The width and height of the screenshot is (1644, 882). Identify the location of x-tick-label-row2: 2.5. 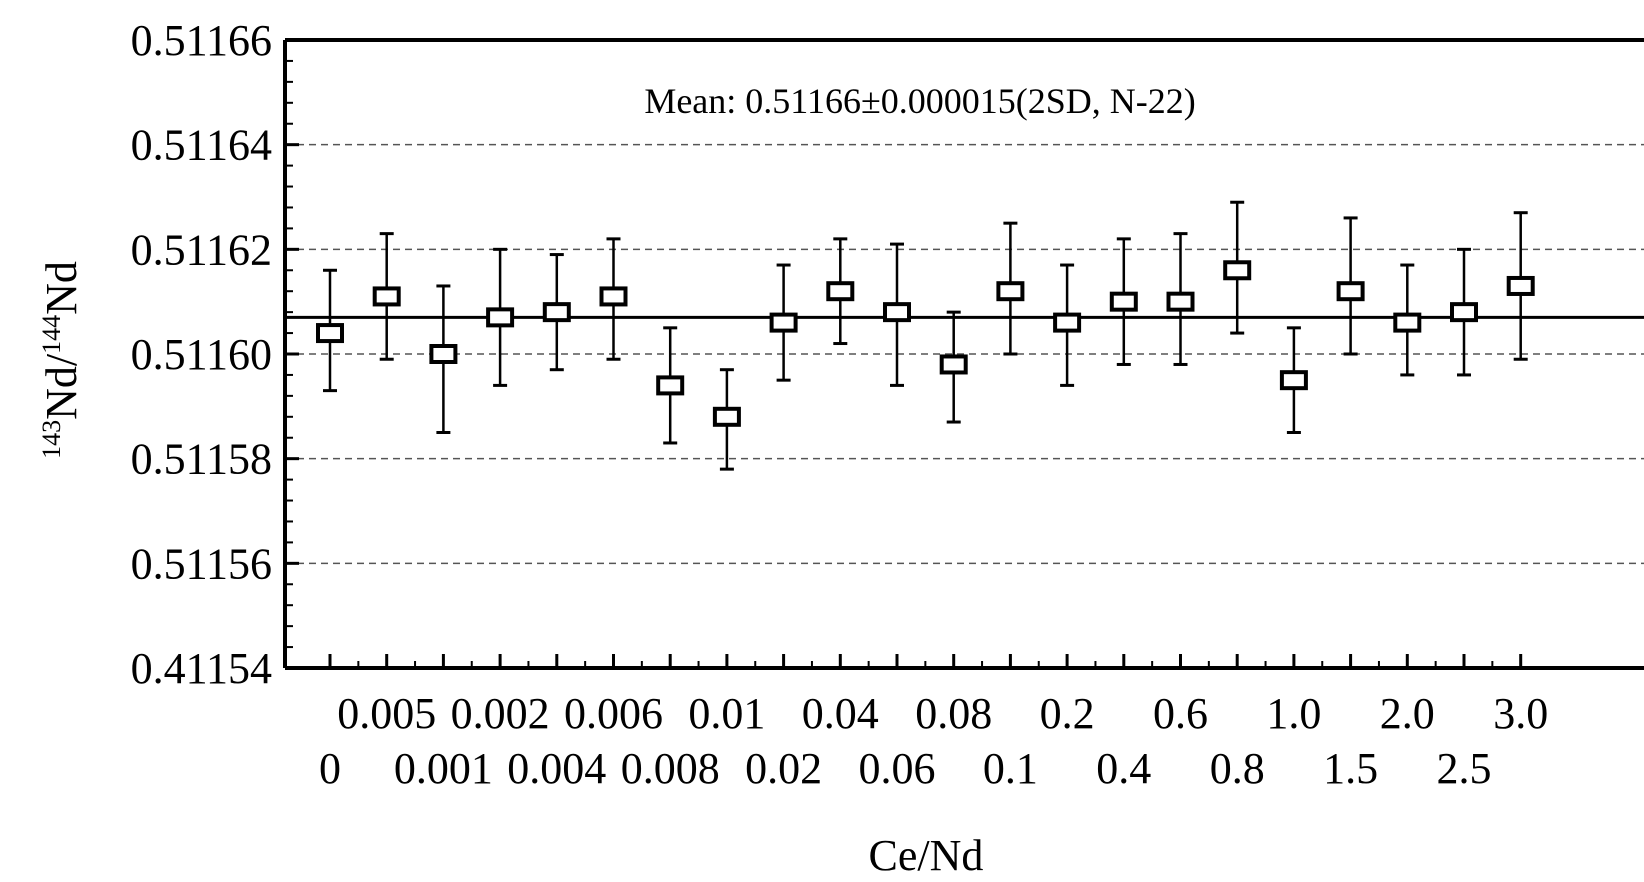
(1464, 768).